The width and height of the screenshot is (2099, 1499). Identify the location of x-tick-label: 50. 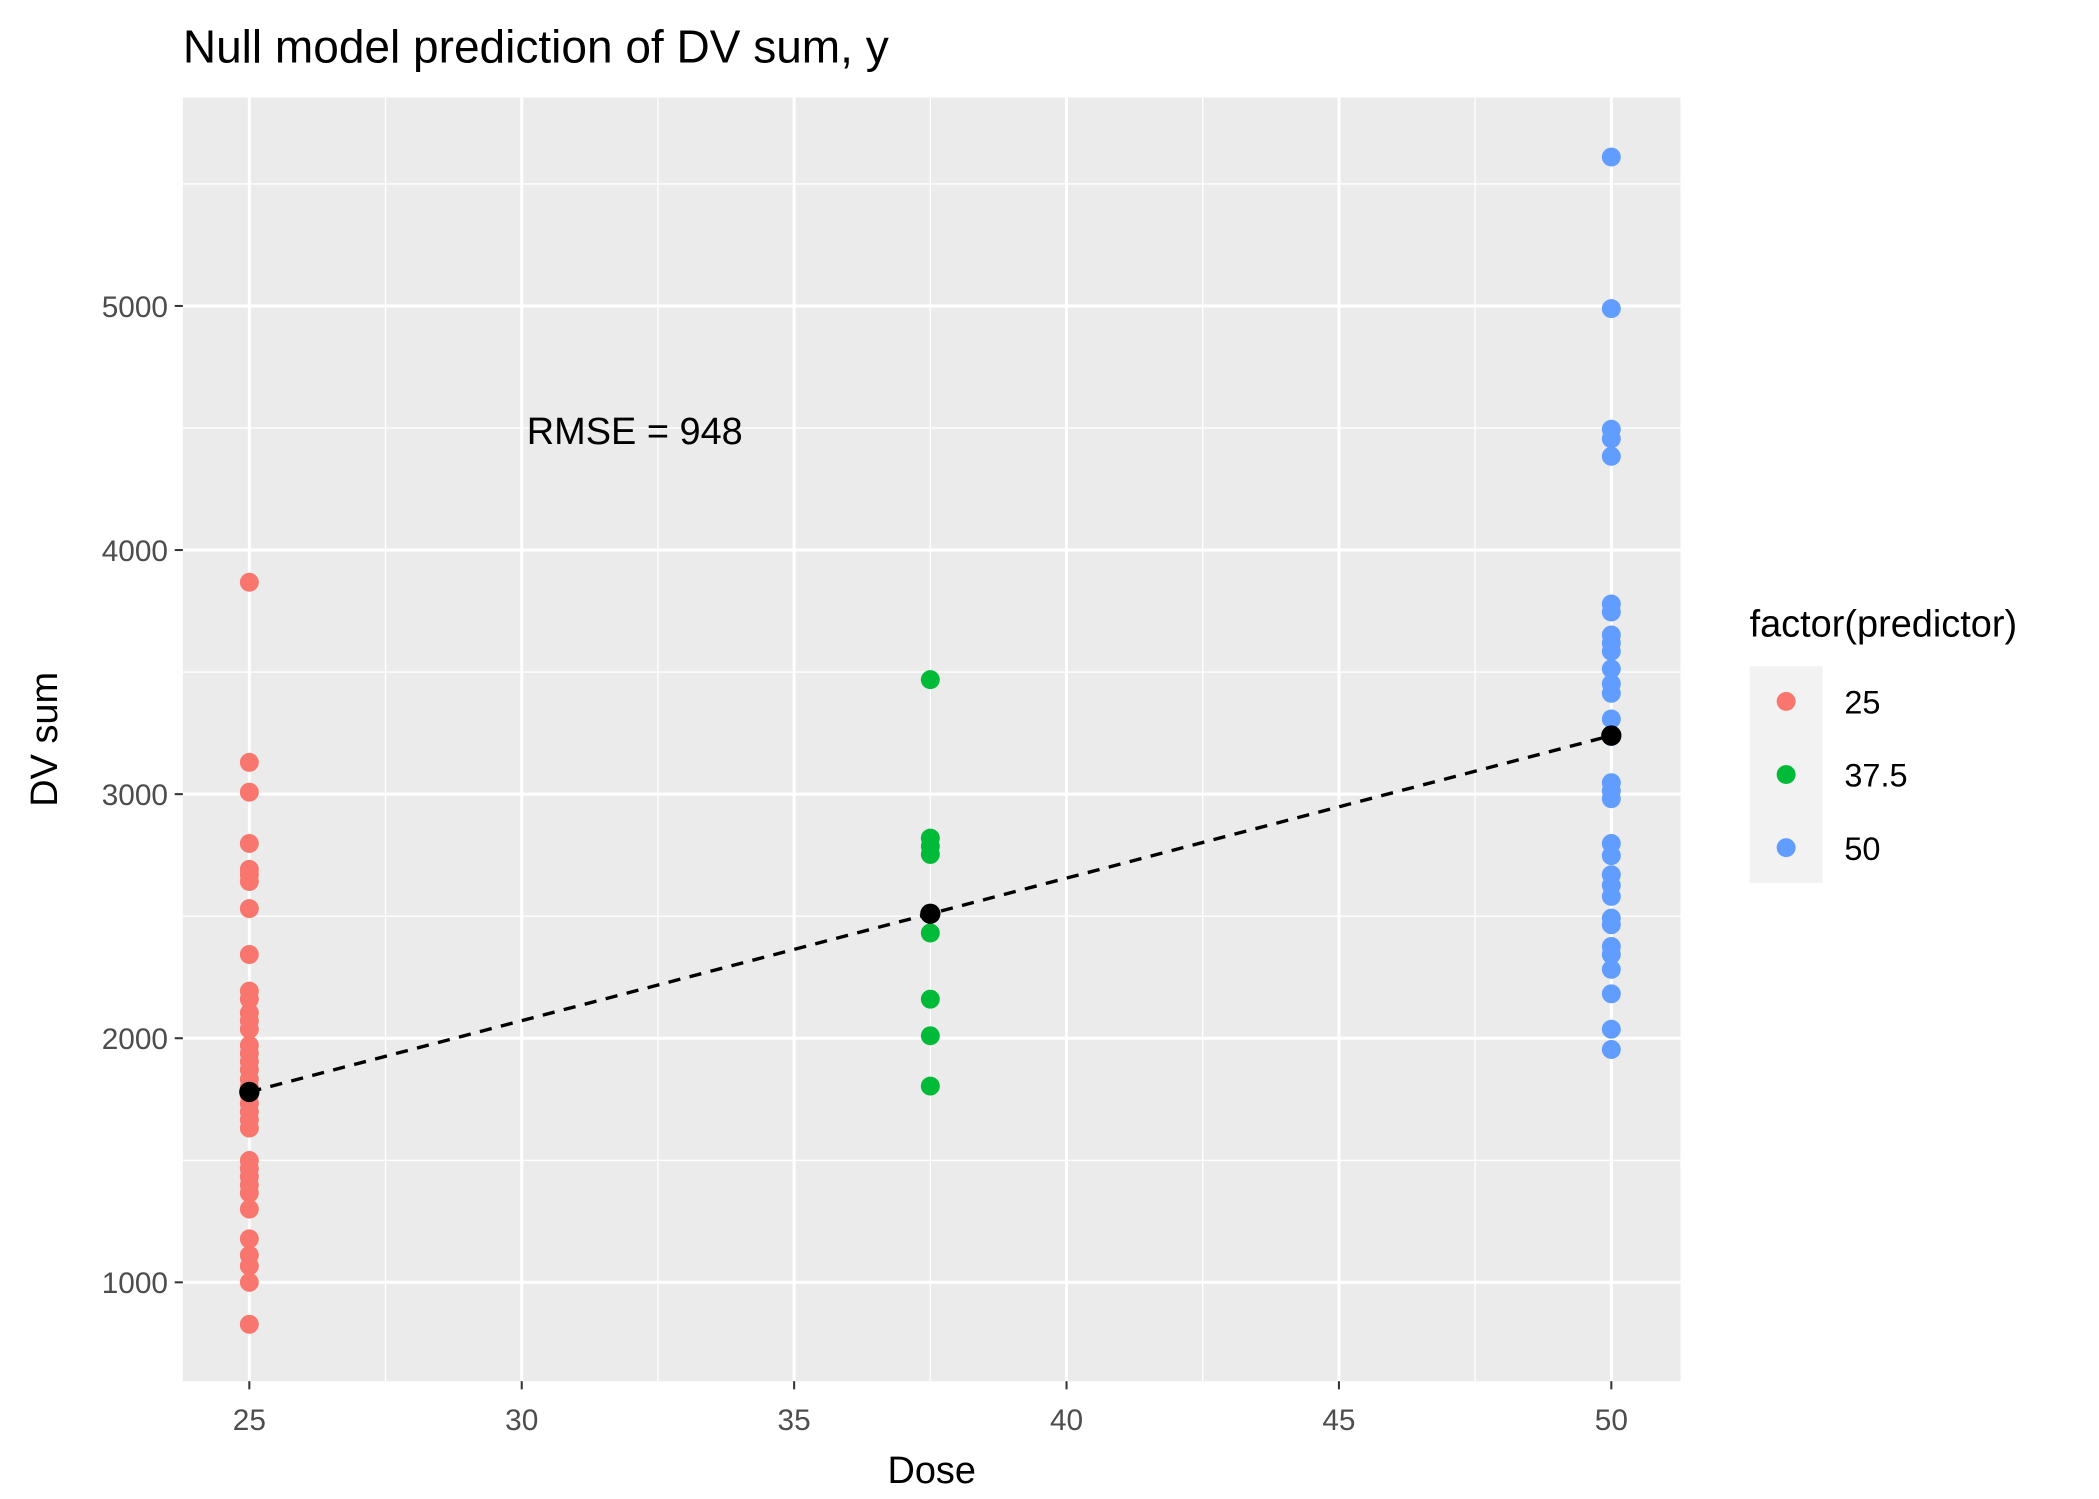
(1611, 1420).